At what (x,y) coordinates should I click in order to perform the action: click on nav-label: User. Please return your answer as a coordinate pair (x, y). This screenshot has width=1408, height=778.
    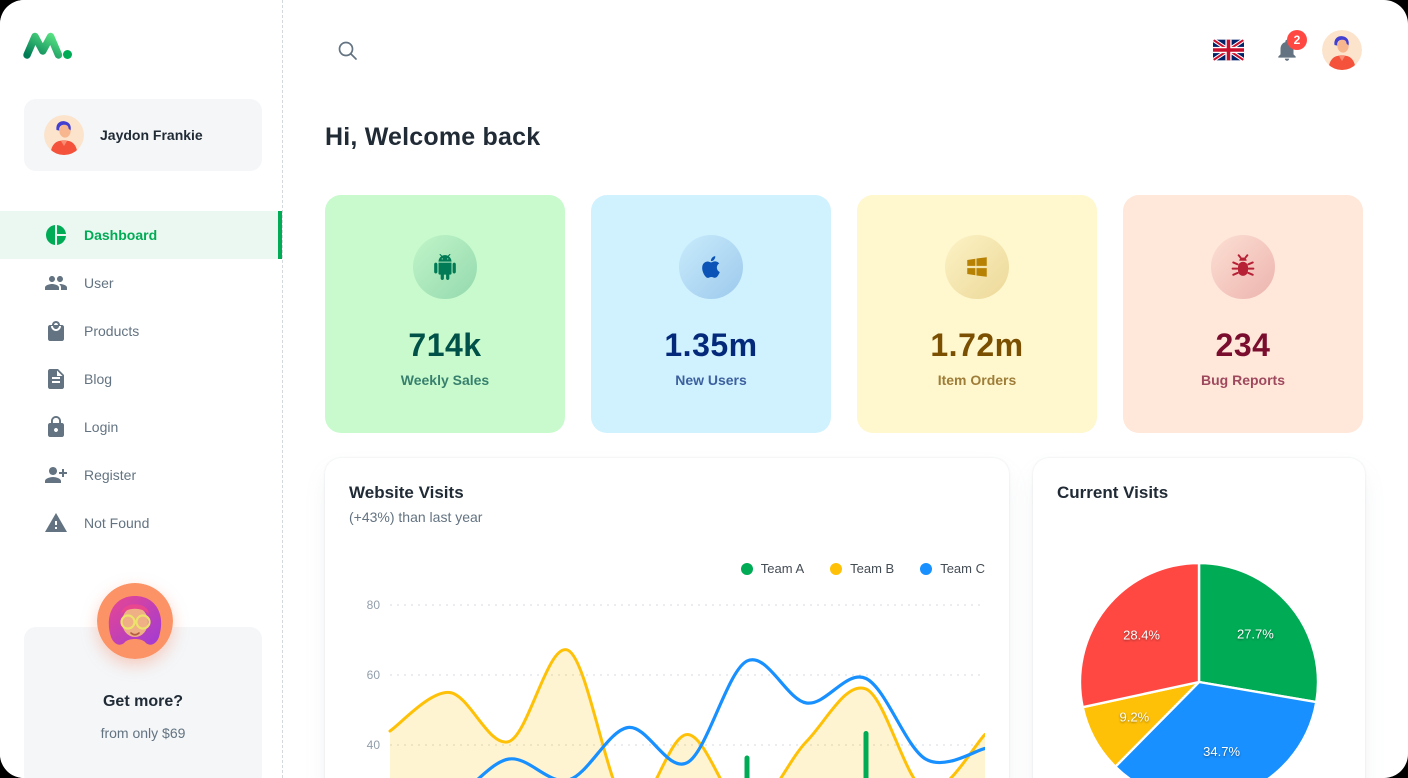
    Looking at the image, I should click on (99, 283).